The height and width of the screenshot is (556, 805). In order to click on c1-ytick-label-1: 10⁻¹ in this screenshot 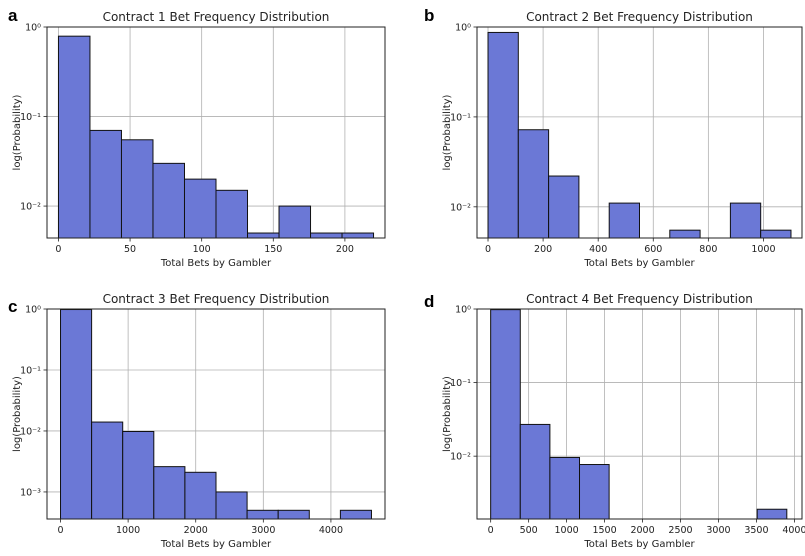, I will do `click(30, 117)`.